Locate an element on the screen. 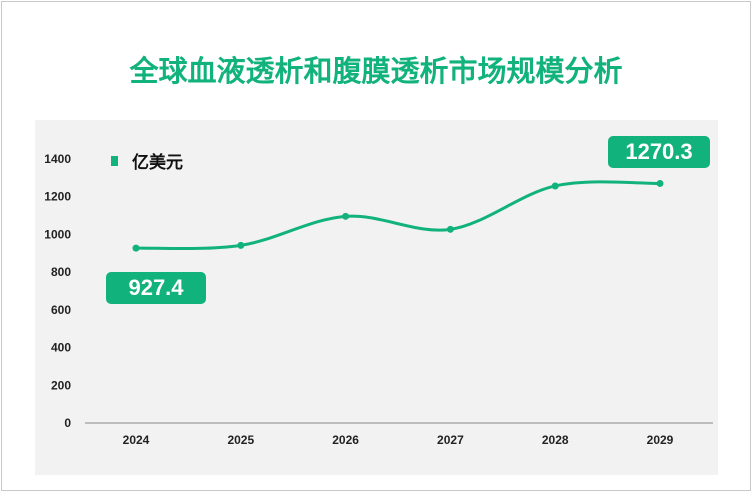 The height and width of the screenshot is (492, 752). x-tick-label: 2028 is located at coordinates (555, 440).